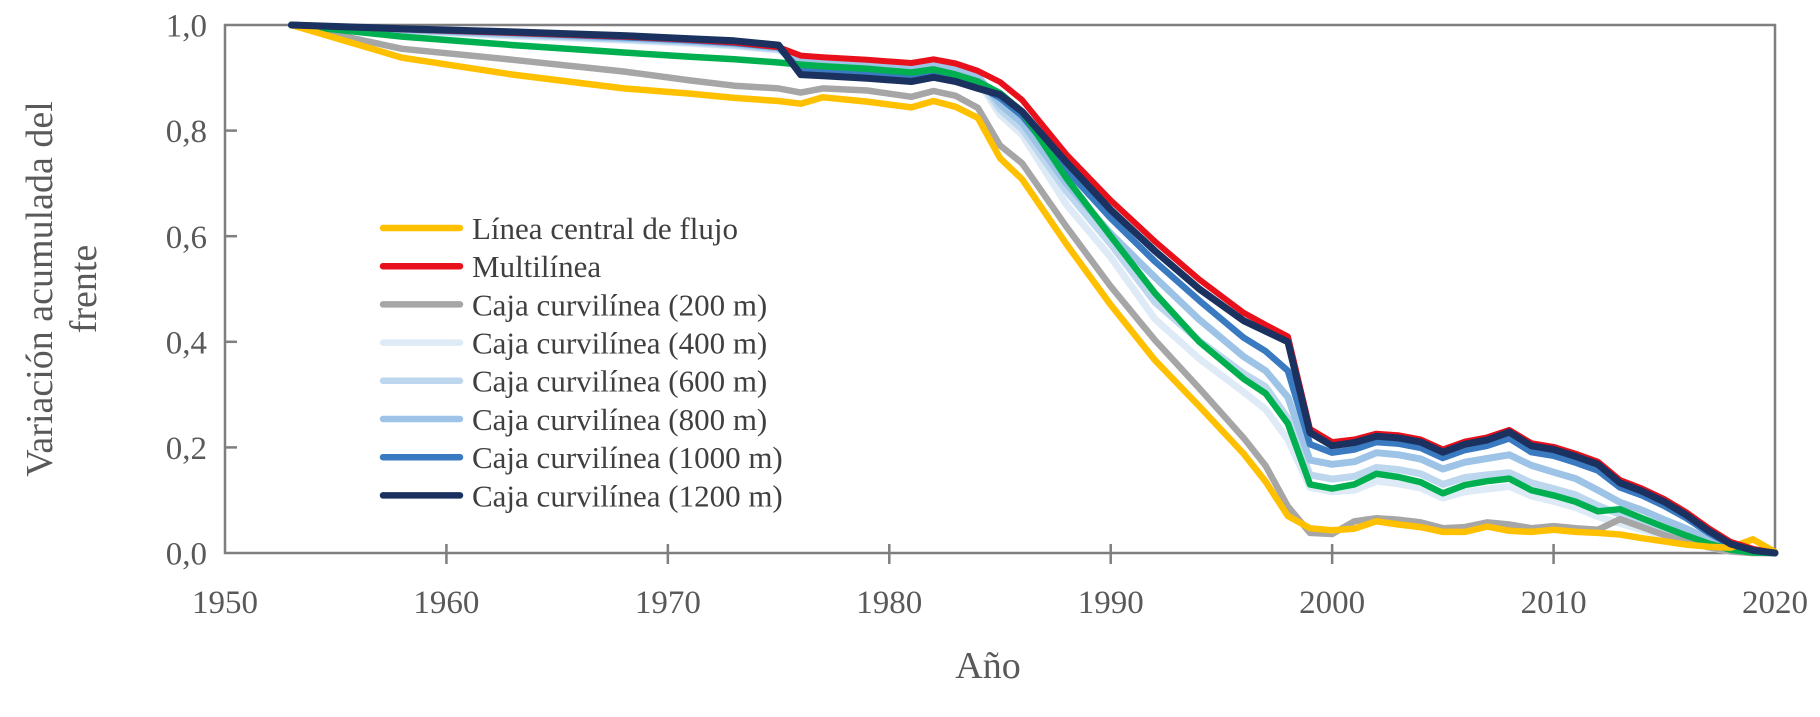 The image size is (1820, 717). What do you see at coordinates (536, 266) in the screenshot?
I see `legend-label-multilinea: Multilínea` at bounding box center [536, 266].